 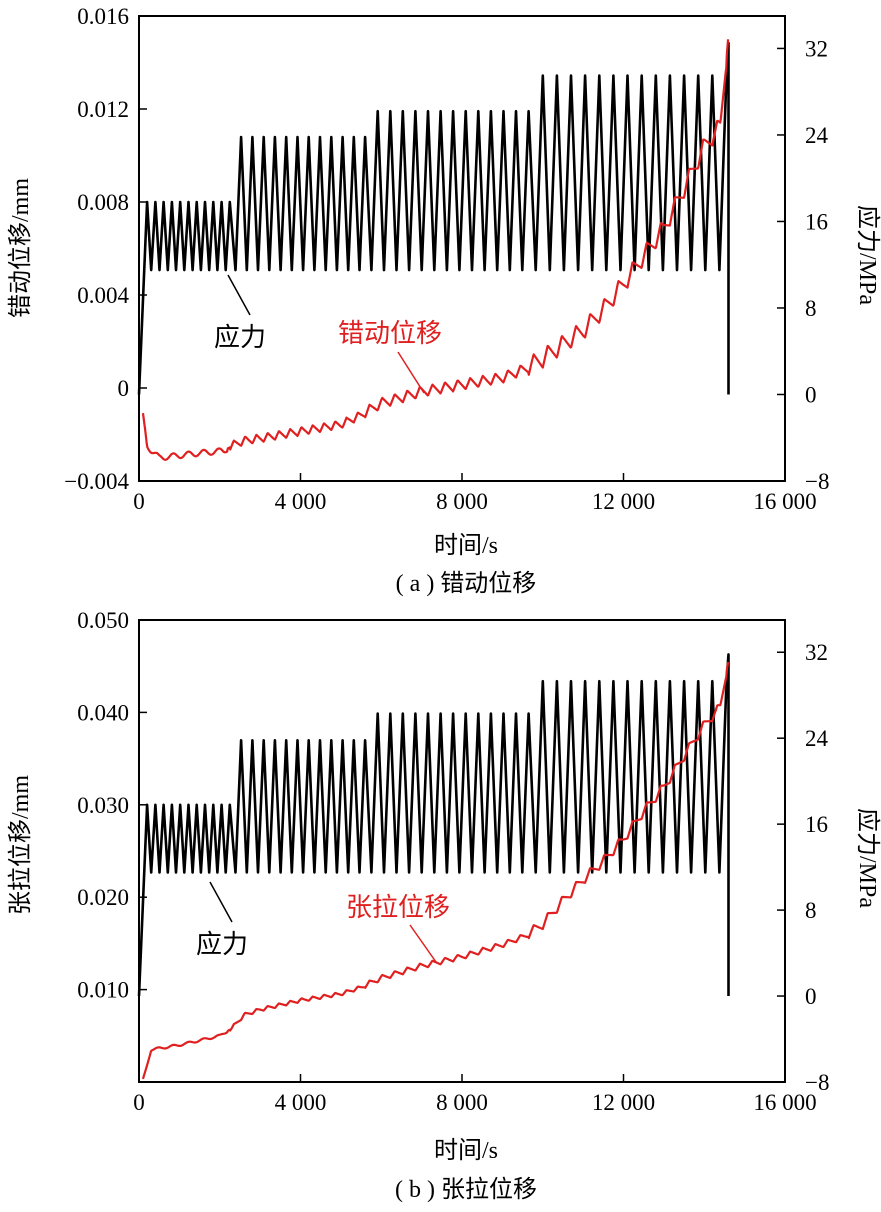 I want to click on x-tick-label-b: 12 000, so click(x=623, y=1102).